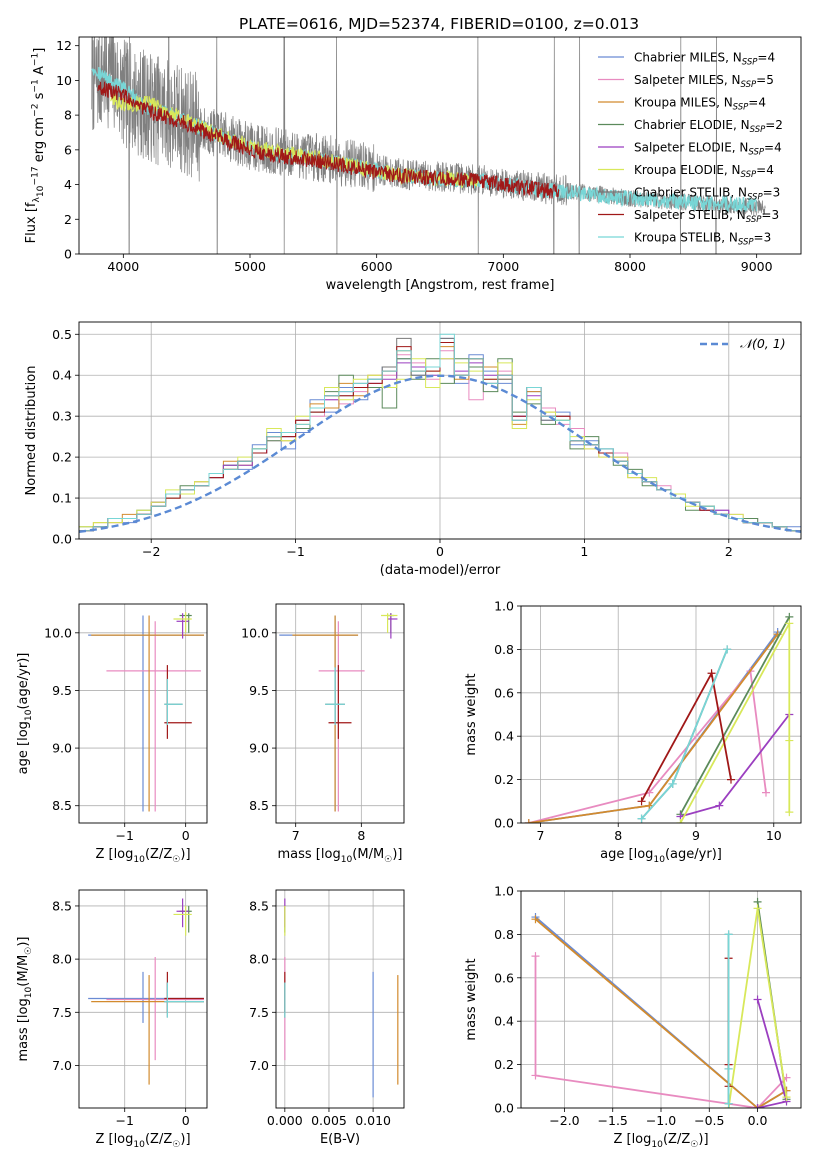 This screenshot has width=819, height=1170. I want to click on legend-label: Kroupa MILES, NSSP=4, so click(700, 104).